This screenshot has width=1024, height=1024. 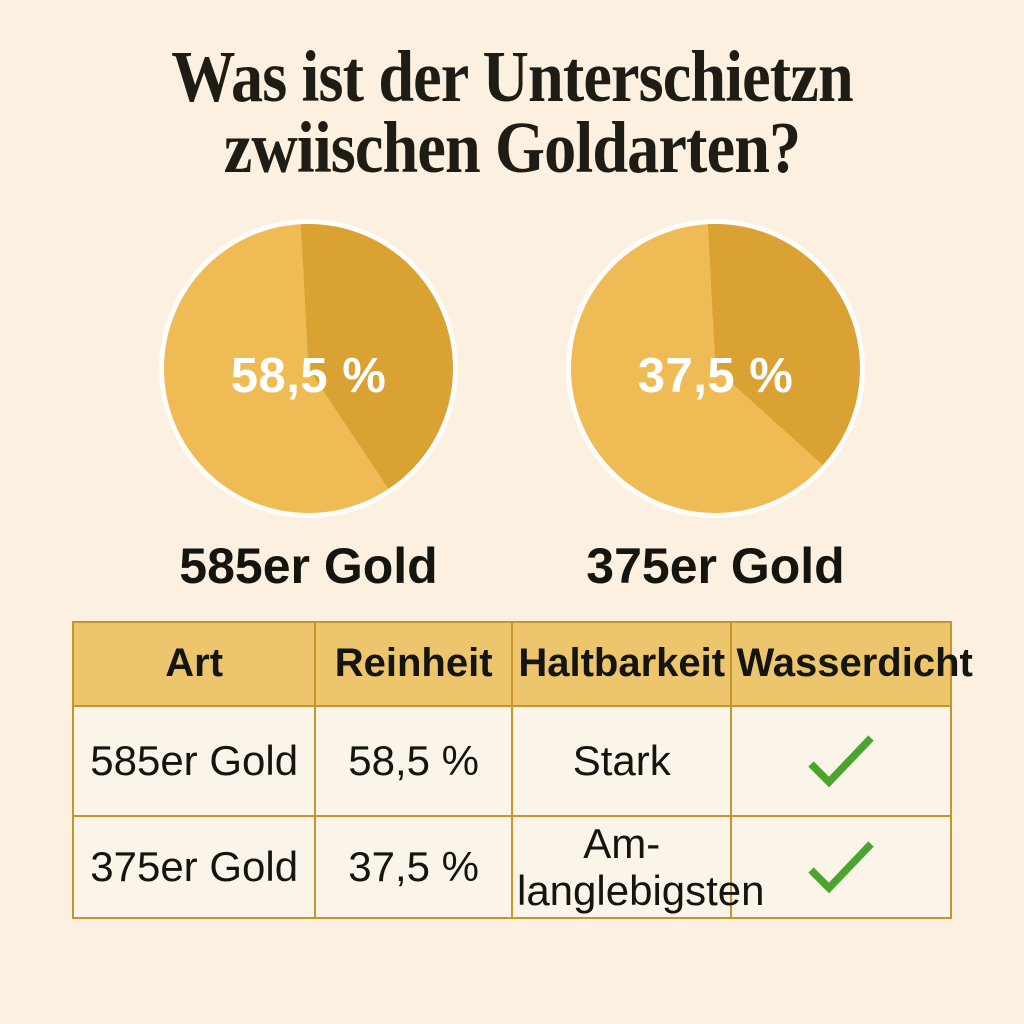 I want to click on pie-caption-375: 375er Gold, so click(x=715, y=565).